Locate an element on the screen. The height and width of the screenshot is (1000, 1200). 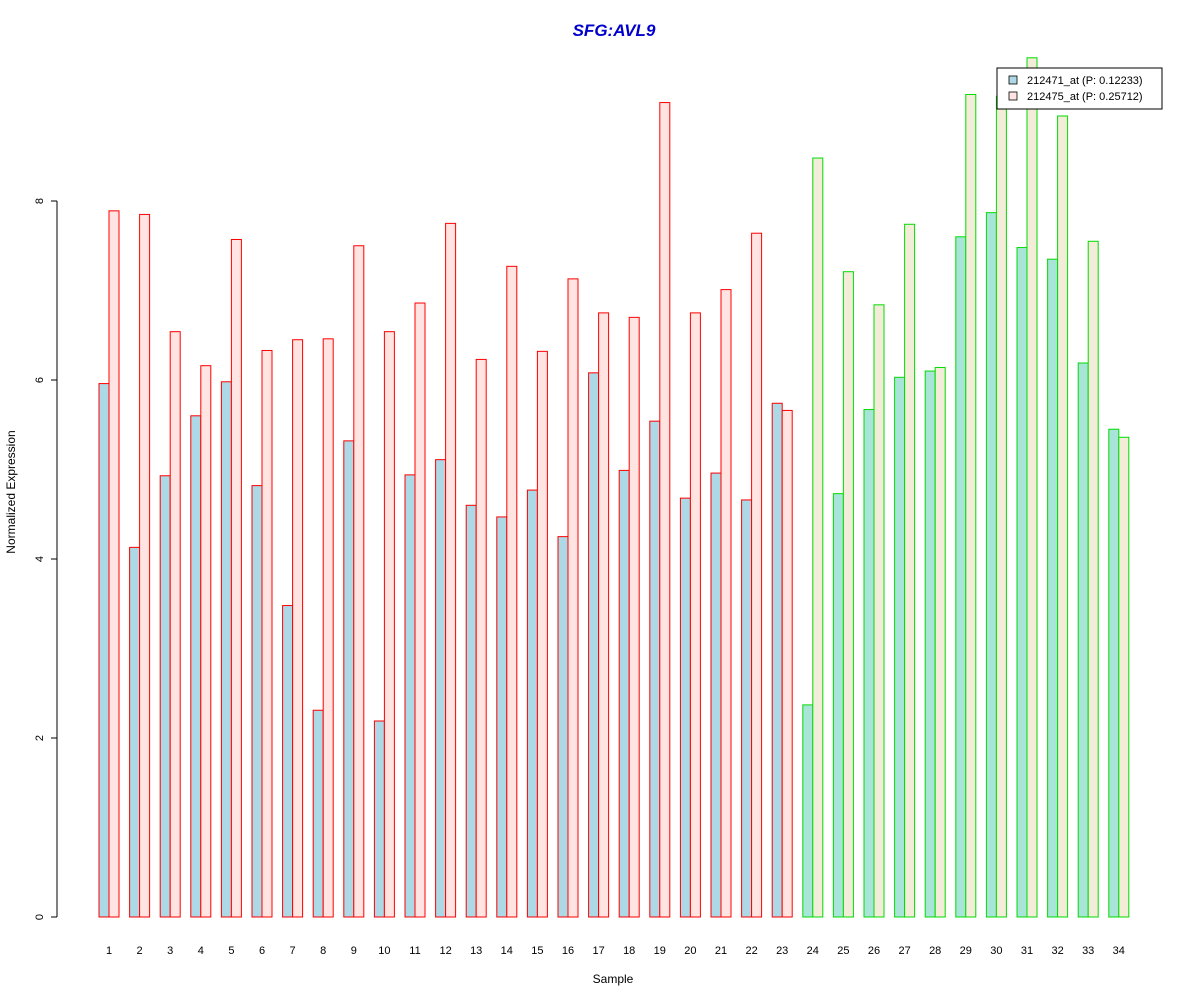
x-tick-label: 23 is located at coordinates (782, 951).